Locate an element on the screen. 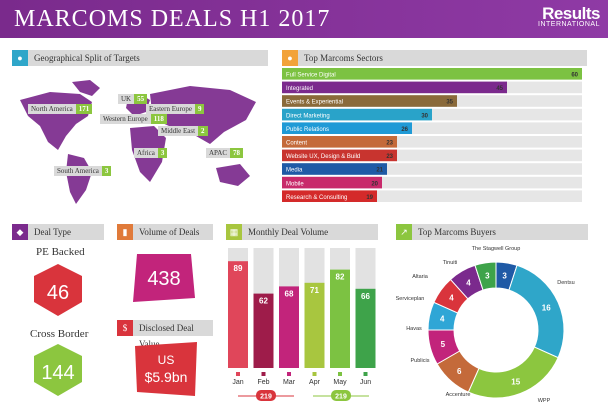 Image resolution: width=608 pixels, height=410 pixels. month-value: 66 is located at coordinates (365, 296).